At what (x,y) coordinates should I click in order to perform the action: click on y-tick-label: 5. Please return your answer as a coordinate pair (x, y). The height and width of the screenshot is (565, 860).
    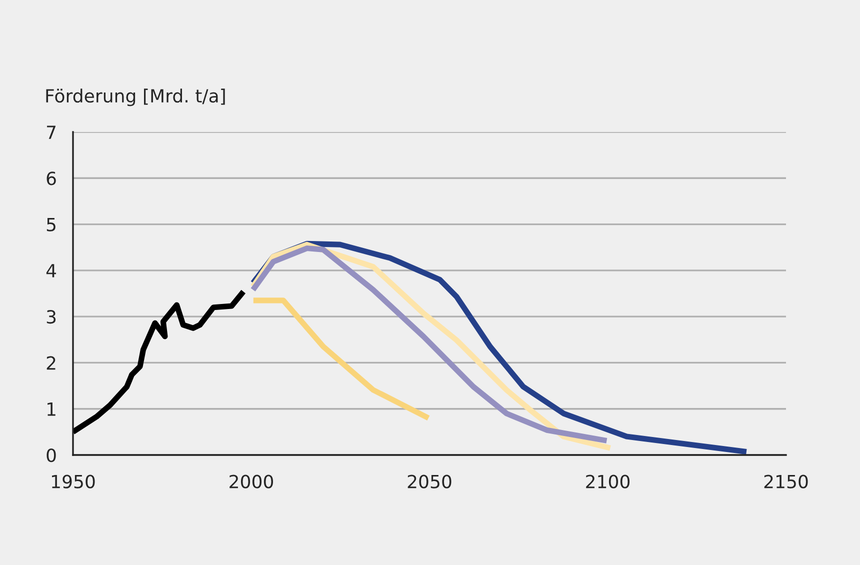
    Looking at the image, I should click on (51, 225).